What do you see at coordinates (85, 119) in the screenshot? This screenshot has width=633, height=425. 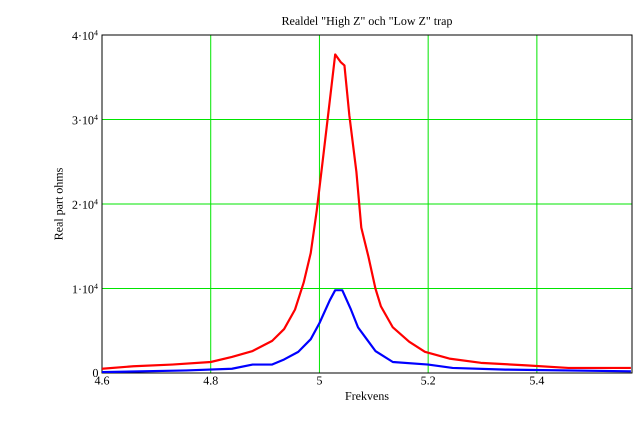 I see `y-tick-label: 3·10$^{4}$` at bounding box center [85, 119].